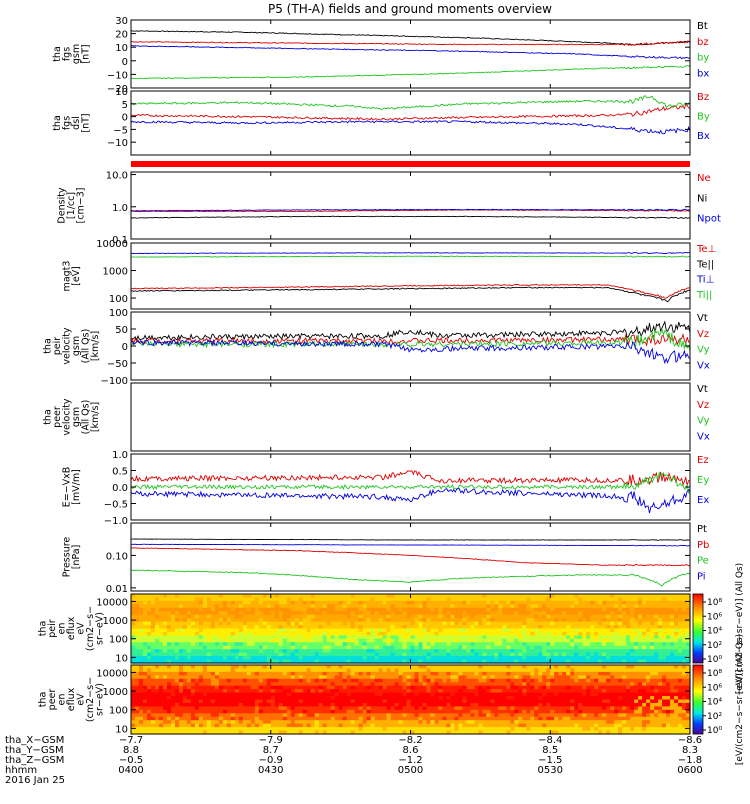  I want to click on series-Te||, so click(410, 294).